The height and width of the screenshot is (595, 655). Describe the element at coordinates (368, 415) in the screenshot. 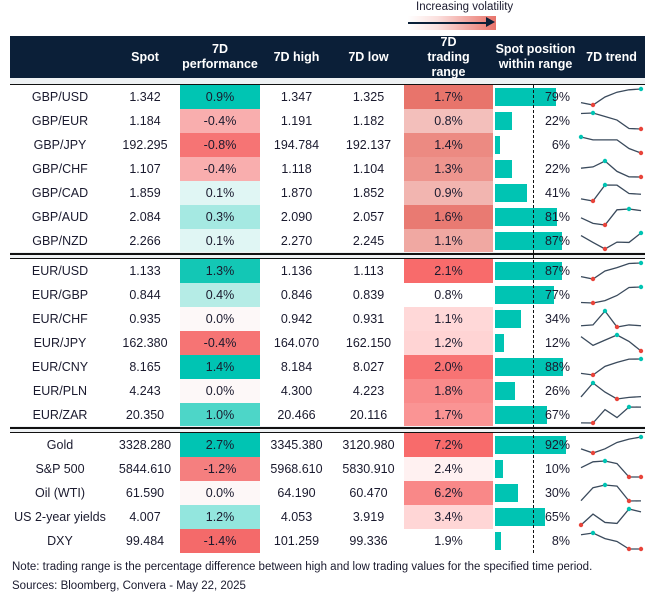

I see `low-cell: 20.116` at that location.